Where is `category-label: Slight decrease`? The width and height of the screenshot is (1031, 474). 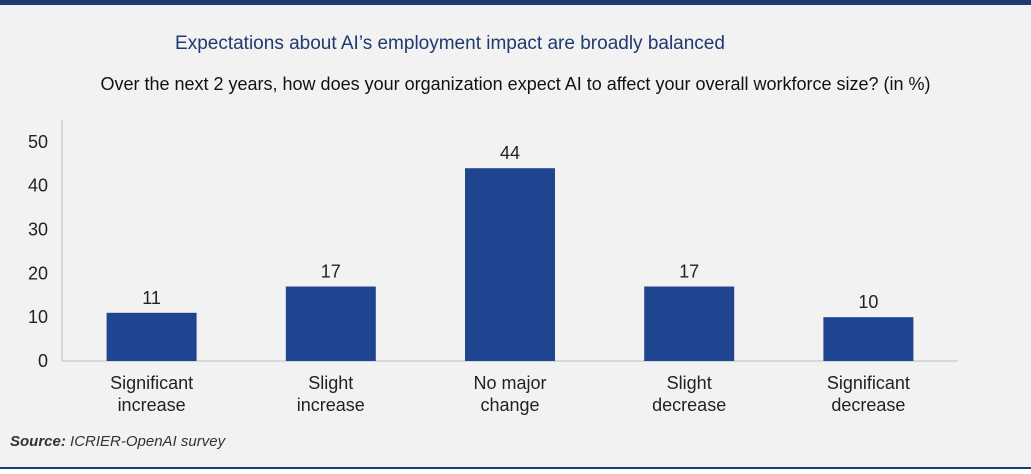 category-label: Slight decrease is located at coordinates (689, 394).